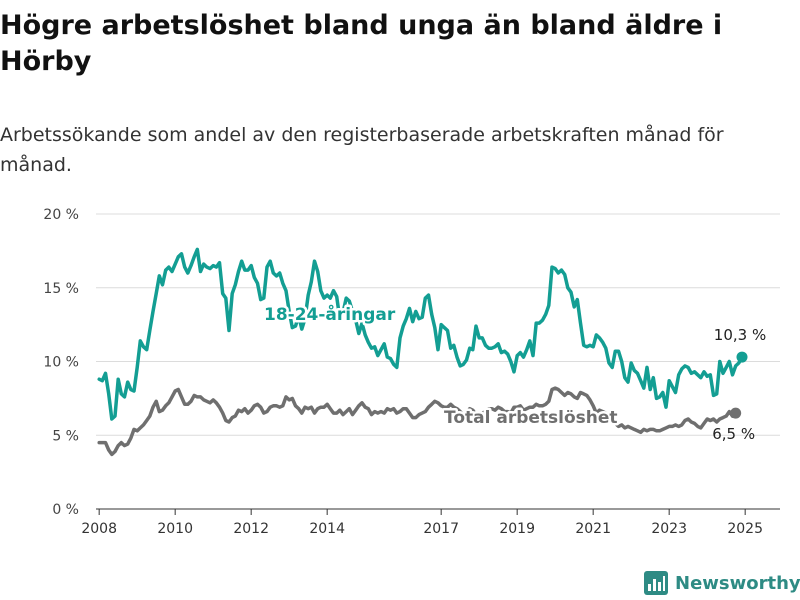 The height and width of the screenshot is (600, 800). Describe the element at coordinates (593, 529) in the screenshot. I see `x-tick-label: 2021` at that location.